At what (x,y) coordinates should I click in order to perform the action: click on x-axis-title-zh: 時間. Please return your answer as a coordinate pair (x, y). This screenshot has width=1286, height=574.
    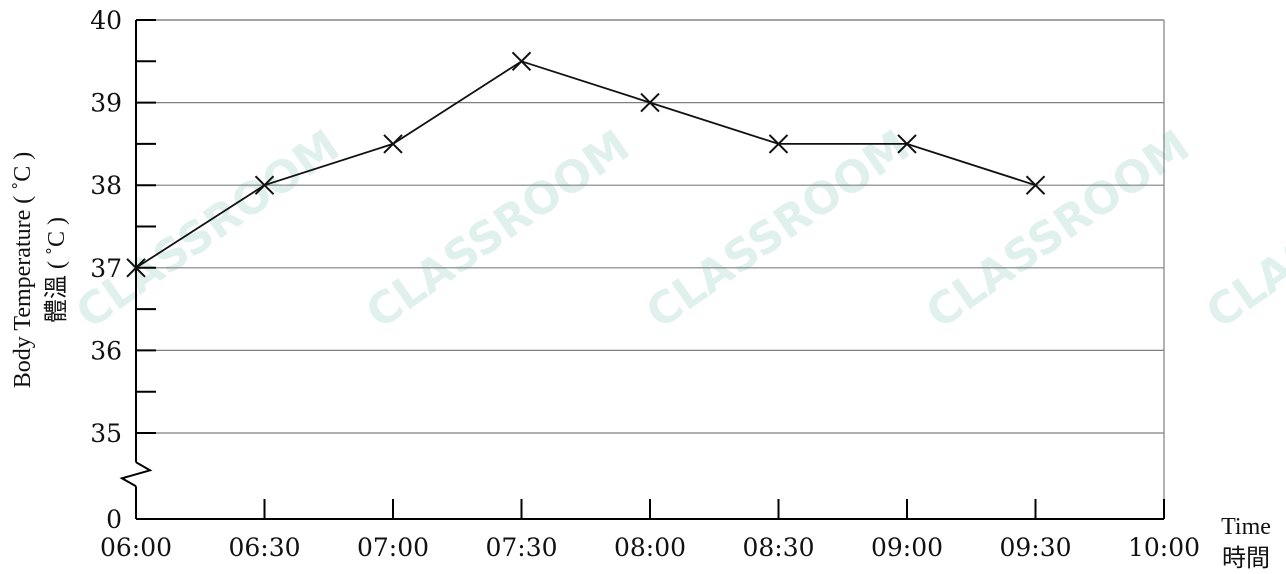
    Looking at the image, I should click on (1246, 558).